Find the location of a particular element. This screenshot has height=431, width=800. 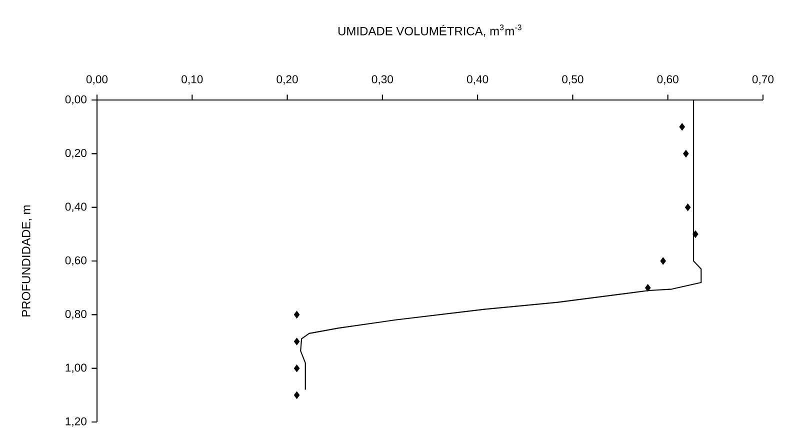

x-tick-label: 0,60 is located at coordinates (667, 80).